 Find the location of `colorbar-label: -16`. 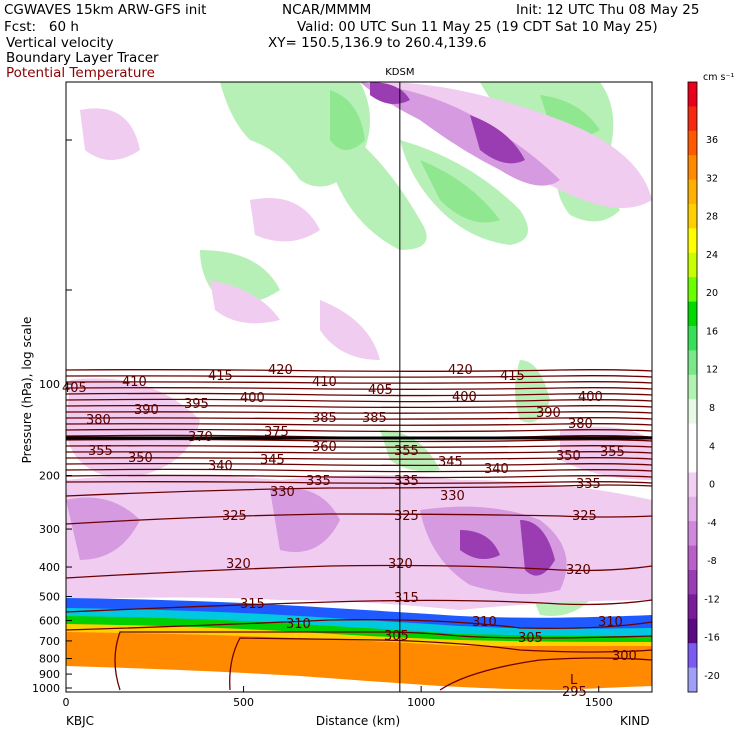

colorbar-label: -16 is located at coordinates (712, 638).